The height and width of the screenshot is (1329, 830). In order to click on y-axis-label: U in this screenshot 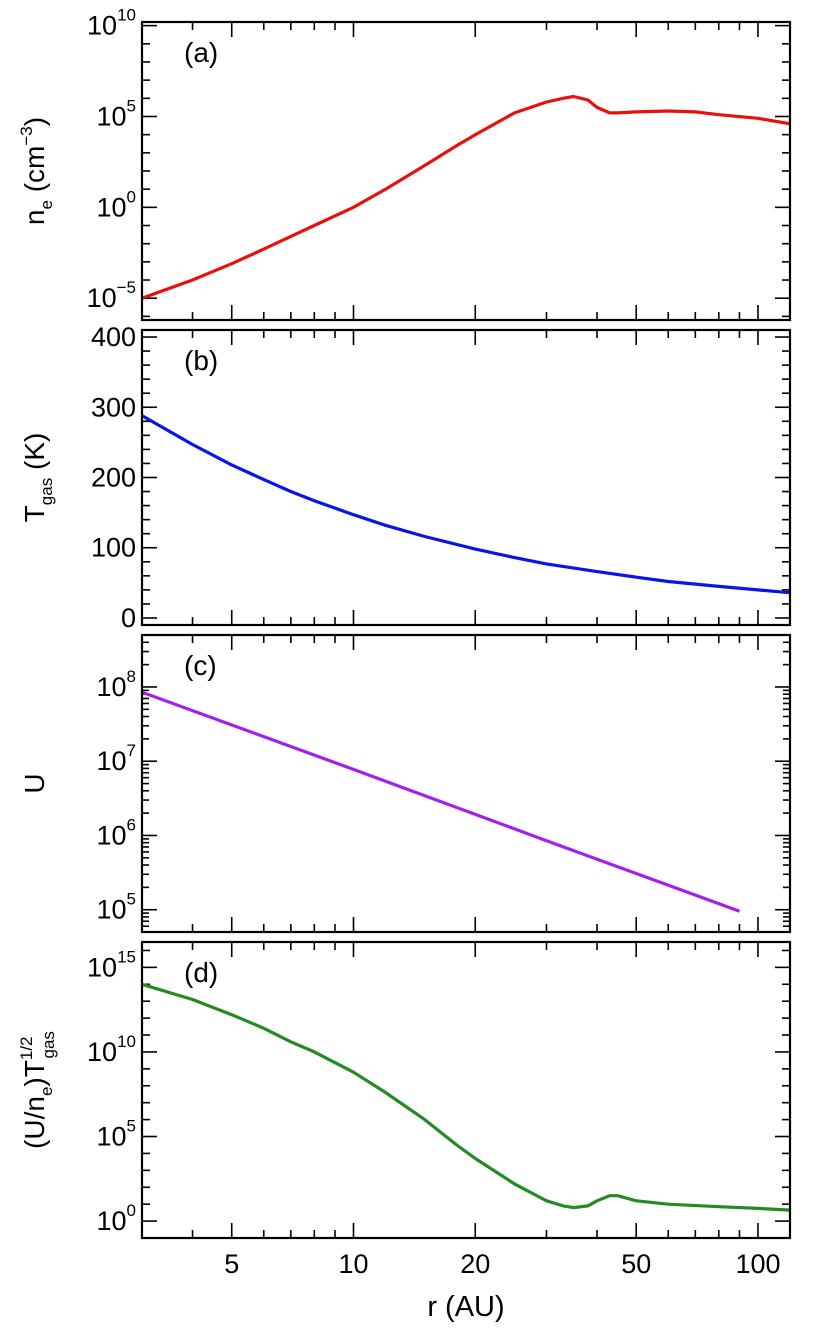, I will do `click(34, 783)`.